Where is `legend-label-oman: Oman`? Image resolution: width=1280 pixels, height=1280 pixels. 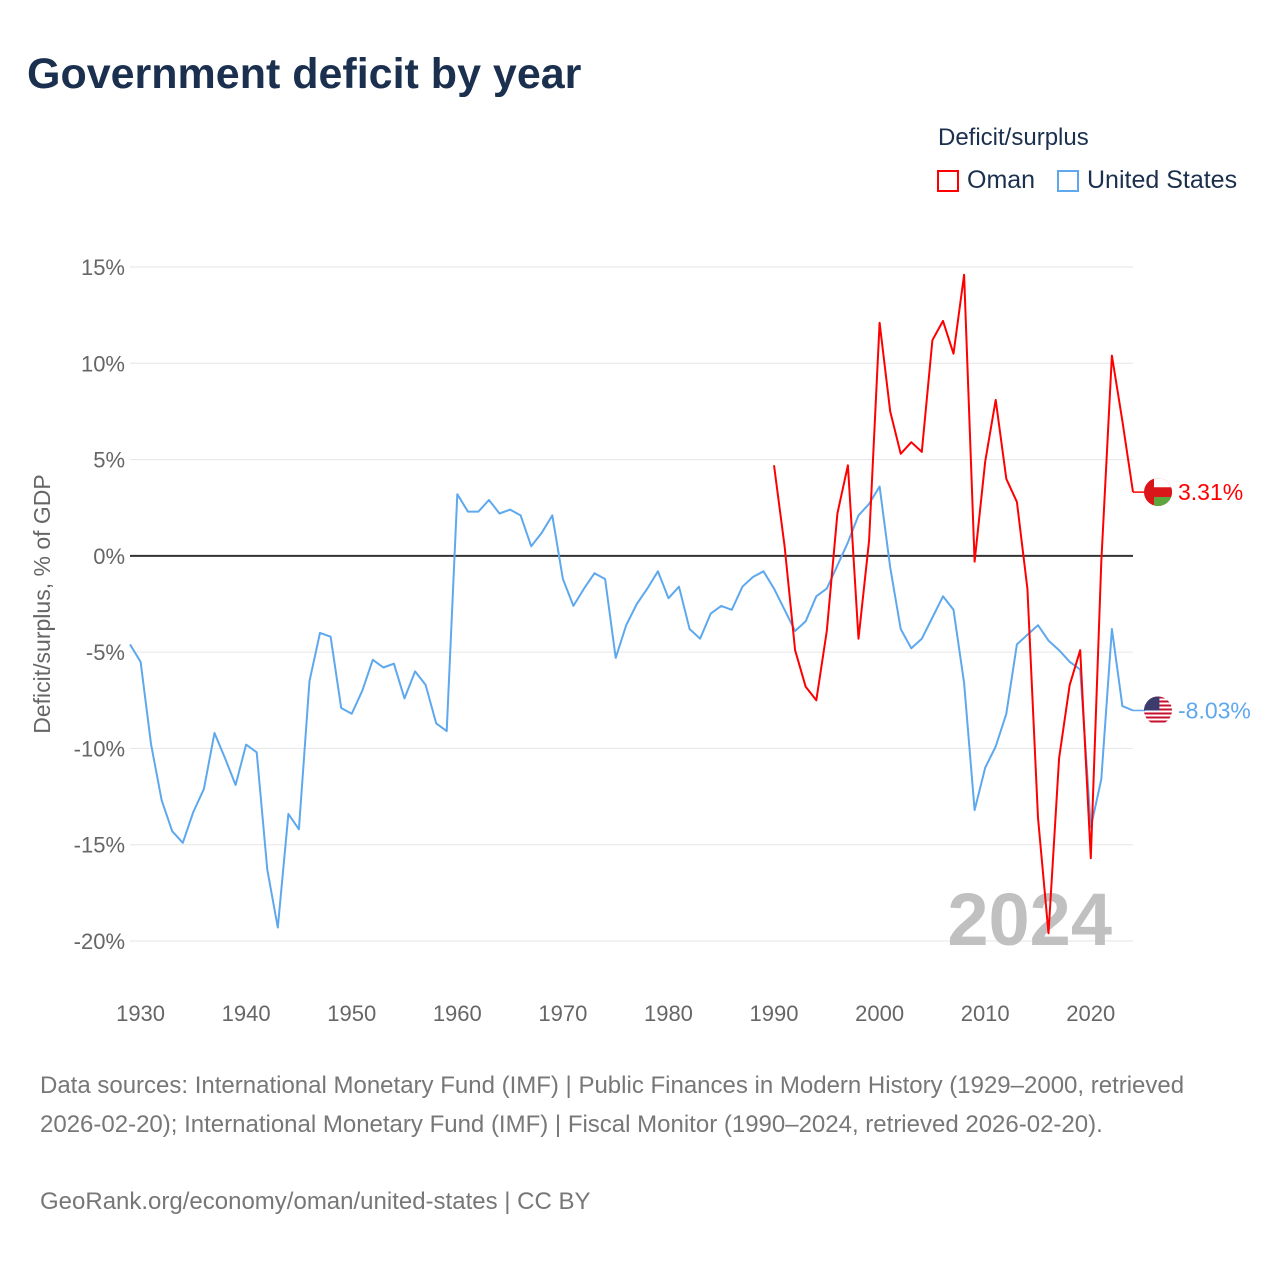
legend-label-oman: Oman is located at coordinates (1001, 180).